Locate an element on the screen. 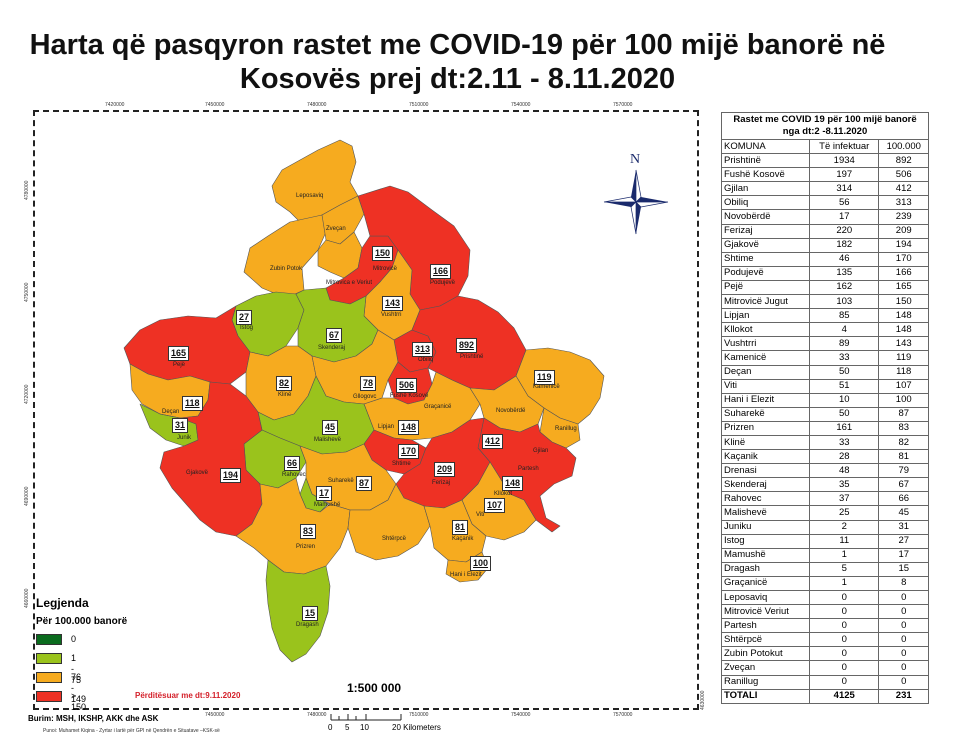  legend-label: 1 - 75 is located at coordinates (76, 669).